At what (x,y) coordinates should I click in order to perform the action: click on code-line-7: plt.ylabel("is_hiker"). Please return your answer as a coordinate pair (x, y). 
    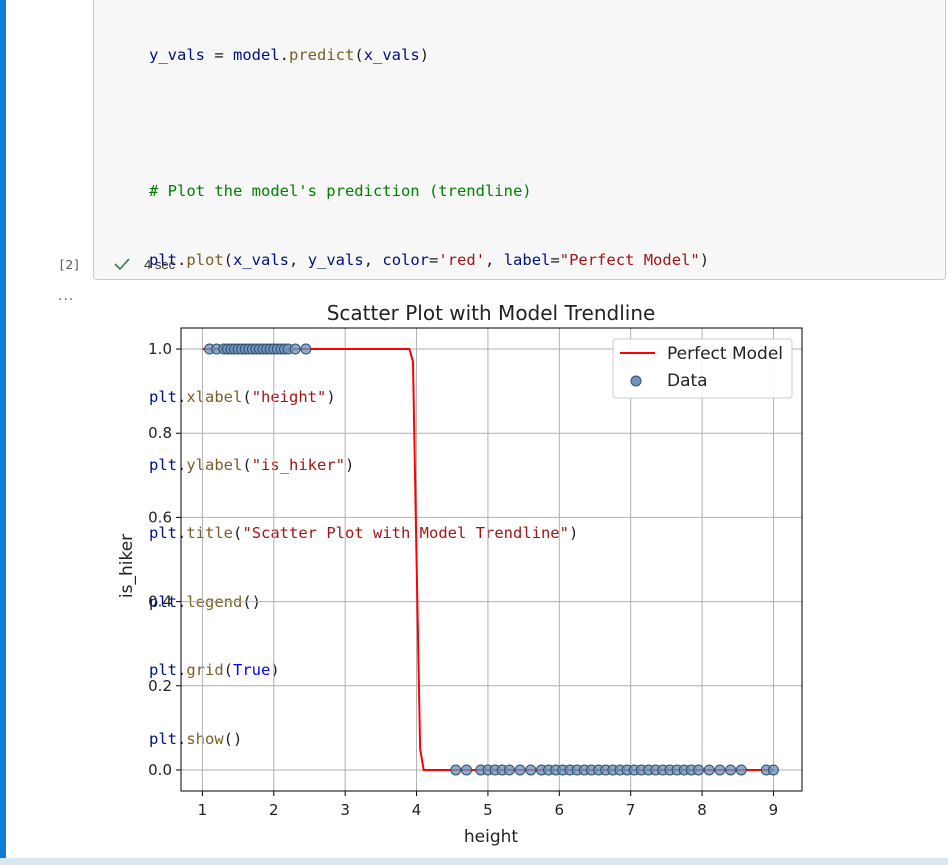
    Looking at the image, I should click on (252, 464).